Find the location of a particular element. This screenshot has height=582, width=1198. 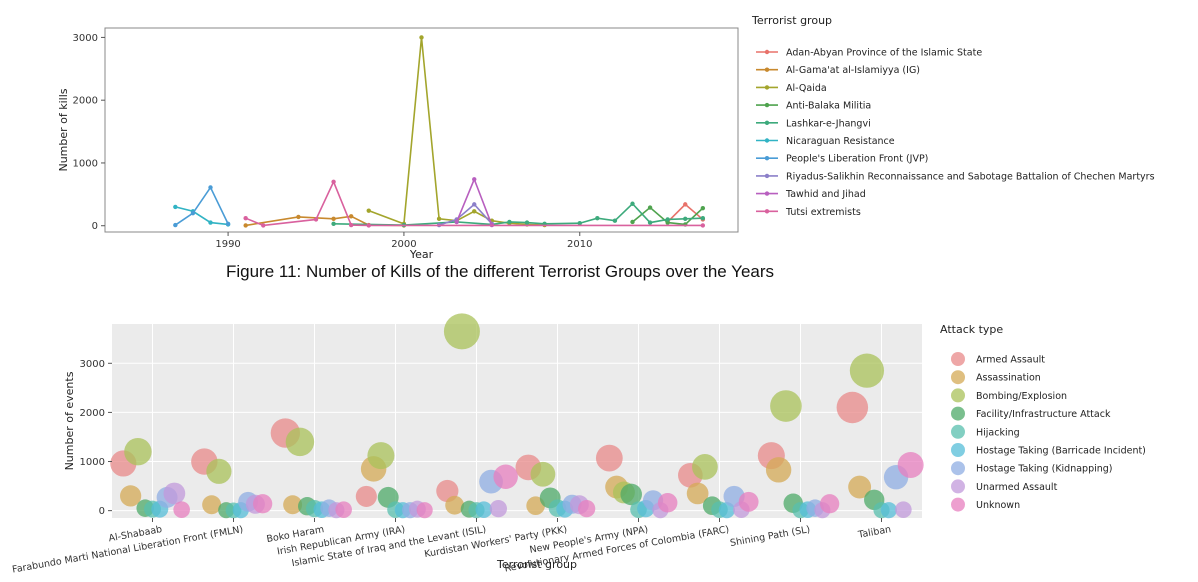

legend-label: Hostage Taking (Kidnapping) is located at coordinates (1044, 469).